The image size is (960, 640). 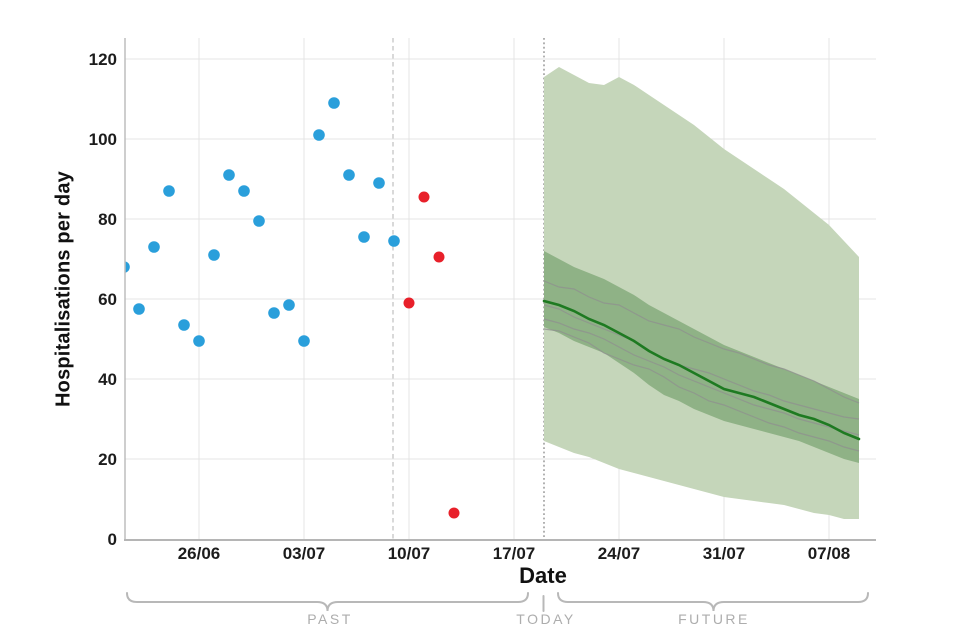 What do you see at coordinates (199, 553) in the screenshot?
I see `x-tick-label: 26/06` at bounding box center [199, 553].